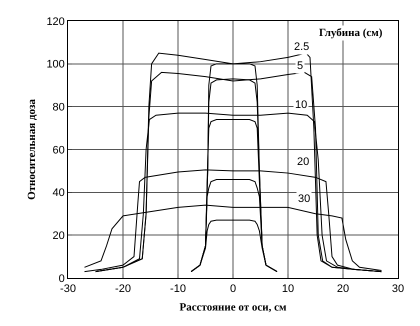  I want to click on x-tick-label: 10, so click(288, 289).